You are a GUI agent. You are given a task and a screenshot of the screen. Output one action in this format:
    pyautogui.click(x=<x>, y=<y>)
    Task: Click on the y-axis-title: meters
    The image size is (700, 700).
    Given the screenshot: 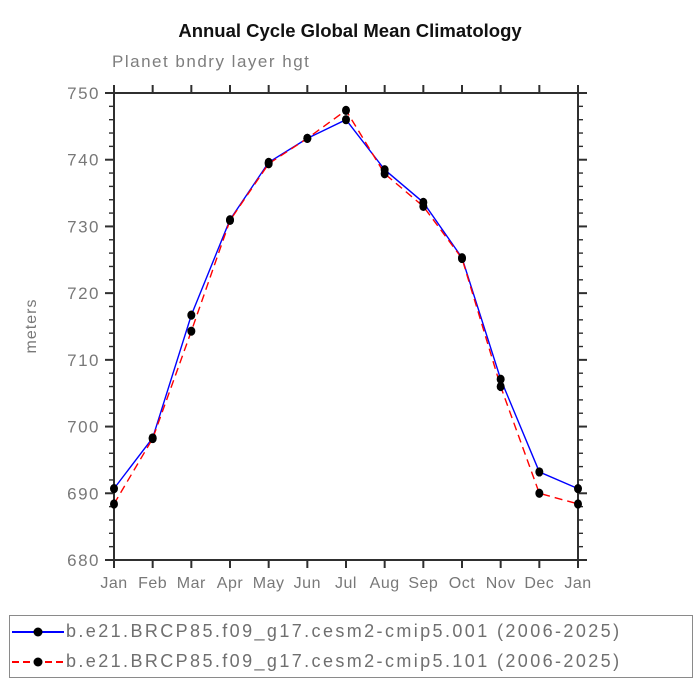 What is the action you would take?
    pyautogui.click(x=31, y=326)
    